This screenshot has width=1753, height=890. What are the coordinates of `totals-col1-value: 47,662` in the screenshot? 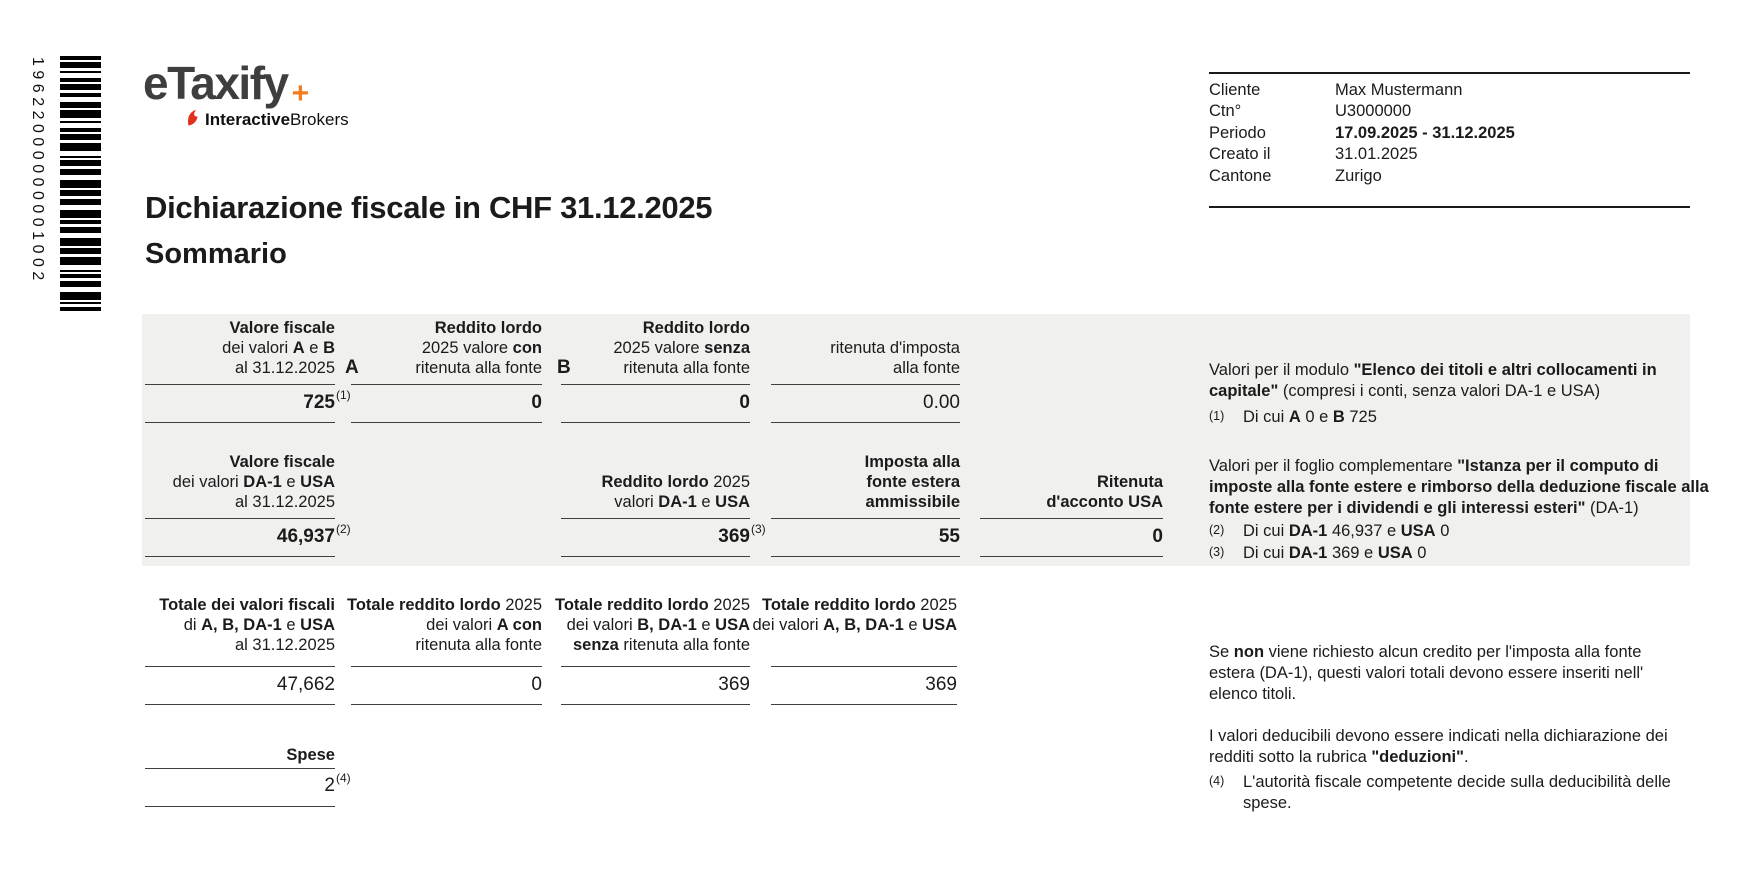 It's located at (240, 685).